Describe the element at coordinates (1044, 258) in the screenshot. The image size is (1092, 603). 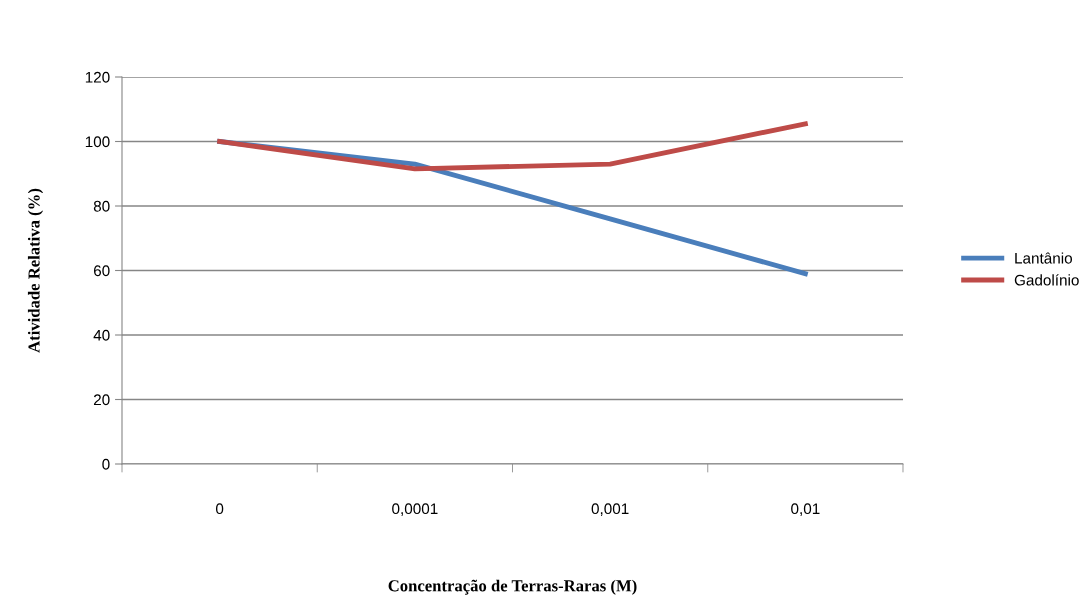
I see `legend-label: Lantânio` at that location.